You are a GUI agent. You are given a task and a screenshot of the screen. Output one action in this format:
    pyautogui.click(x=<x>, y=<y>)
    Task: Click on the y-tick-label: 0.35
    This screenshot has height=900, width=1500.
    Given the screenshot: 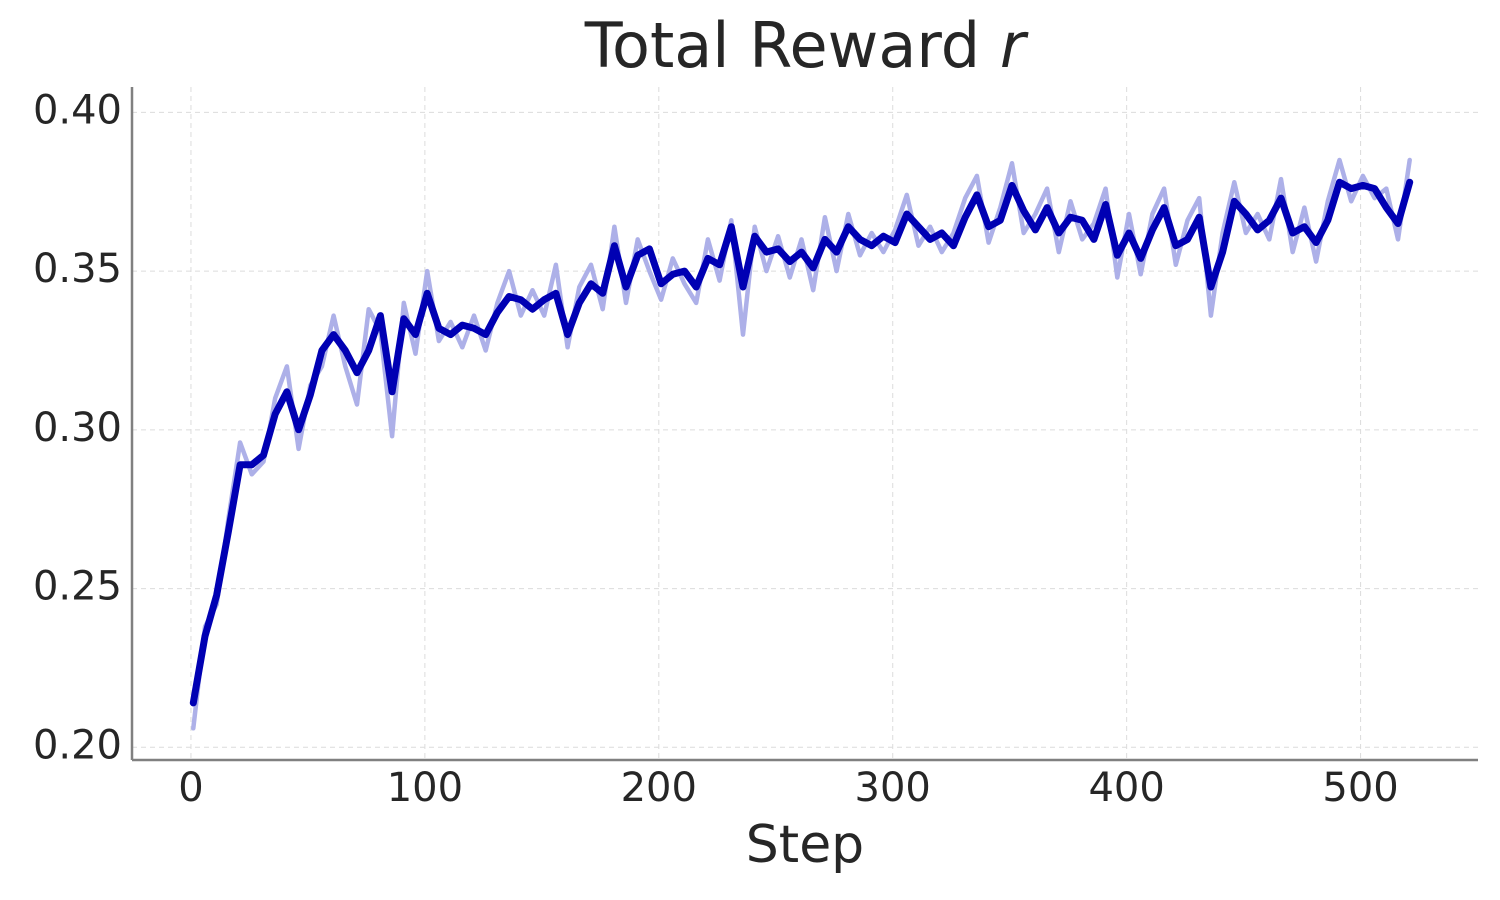 What is the action you would take?
    pyautogui.click(x=77, y=269)
    